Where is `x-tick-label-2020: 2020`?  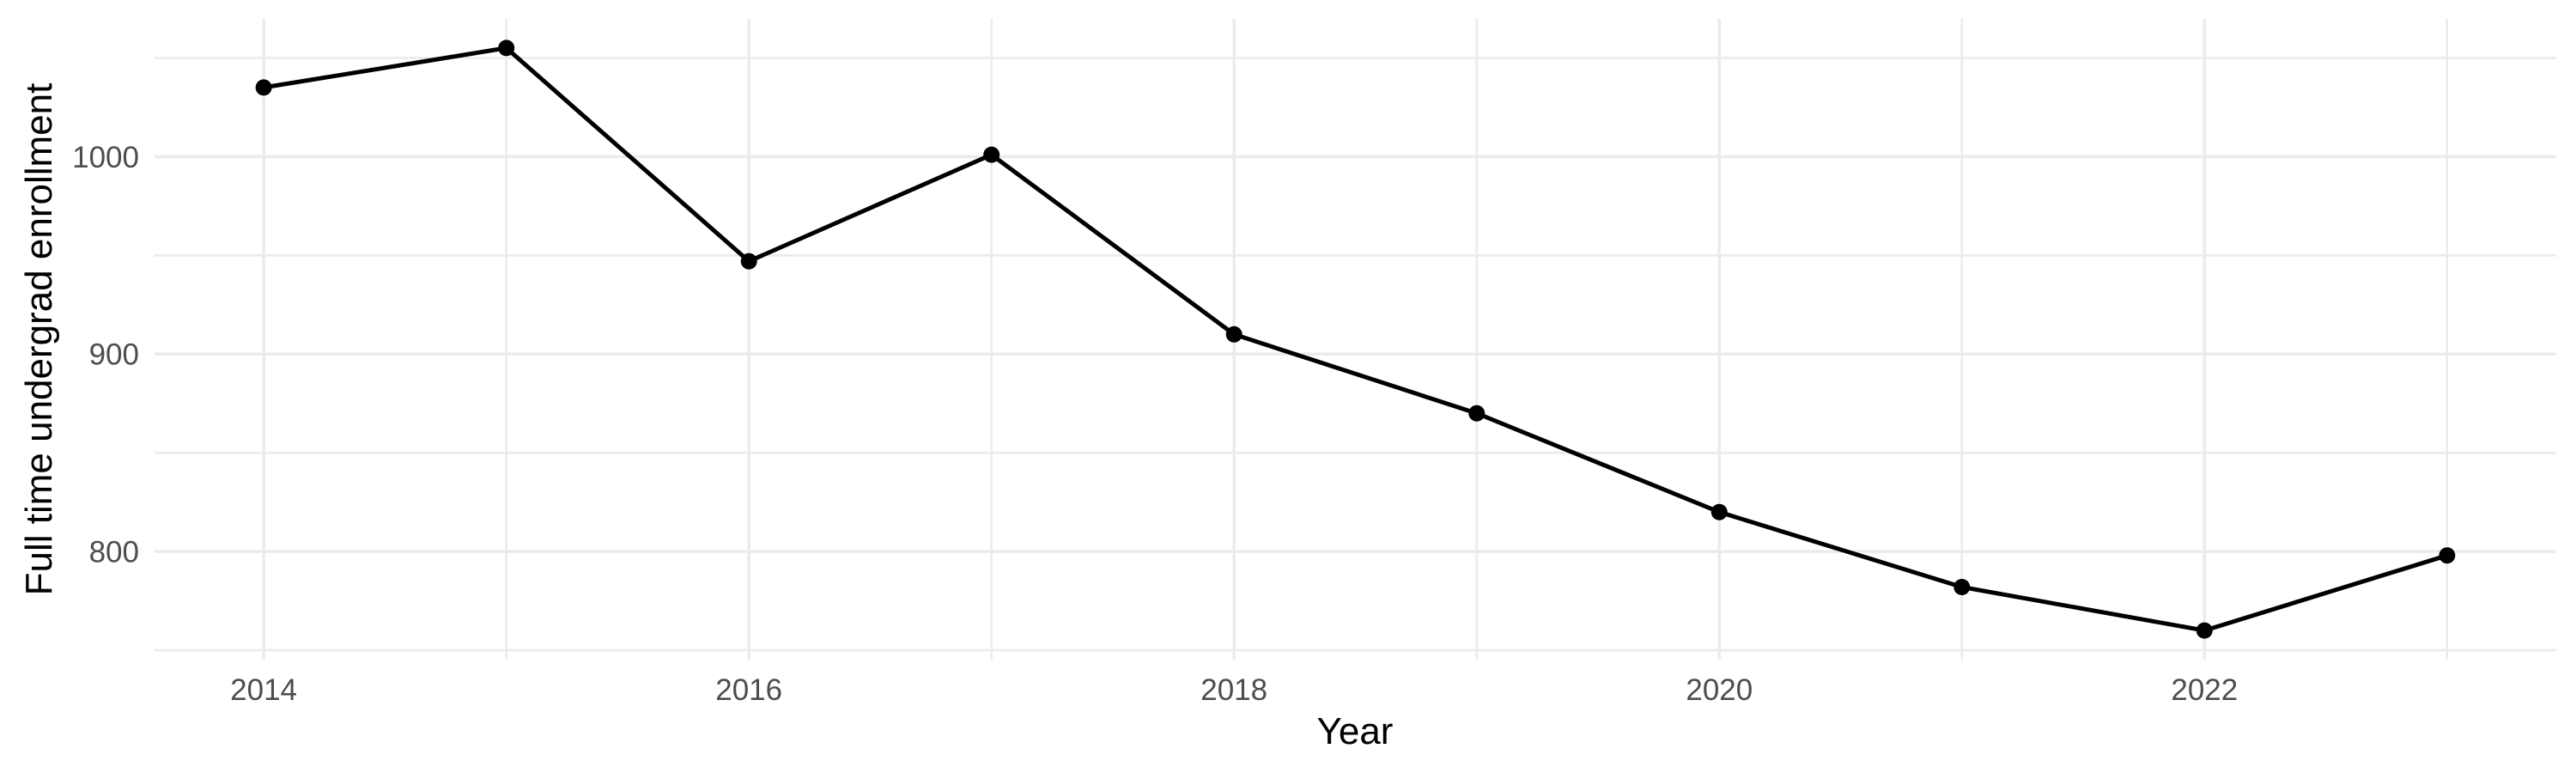 x-tick-label-2020: 2020 is located at coordinates (1719, 690).